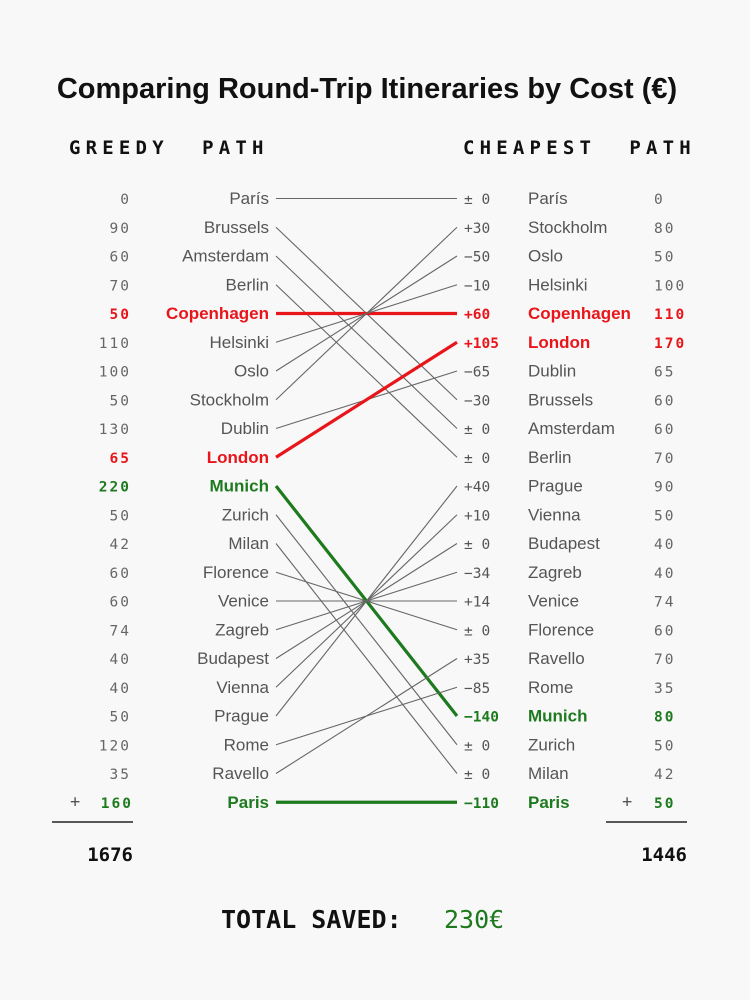 This screenshot has width=750, height=1000. I want to click on greedy-cost-14: 60, so click(120, 603).